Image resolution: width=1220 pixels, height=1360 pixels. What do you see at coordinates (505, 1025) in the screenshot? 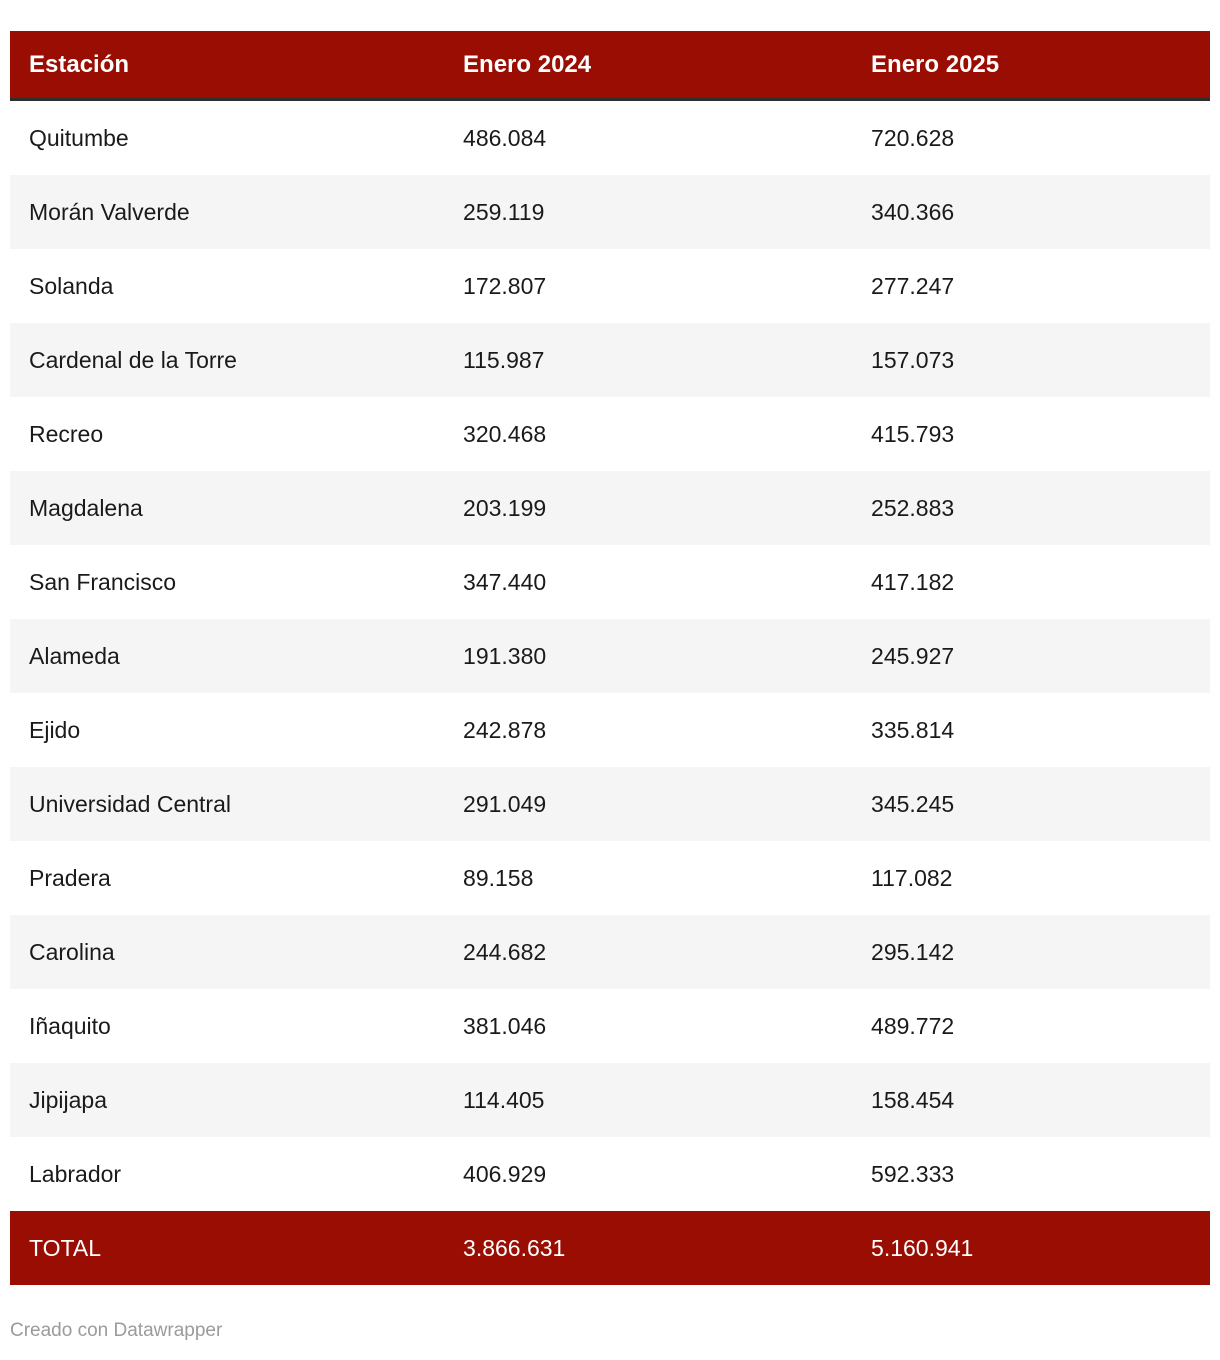
I see `enero-2024-cell: 381.046` at bounding box center [505, 1025].